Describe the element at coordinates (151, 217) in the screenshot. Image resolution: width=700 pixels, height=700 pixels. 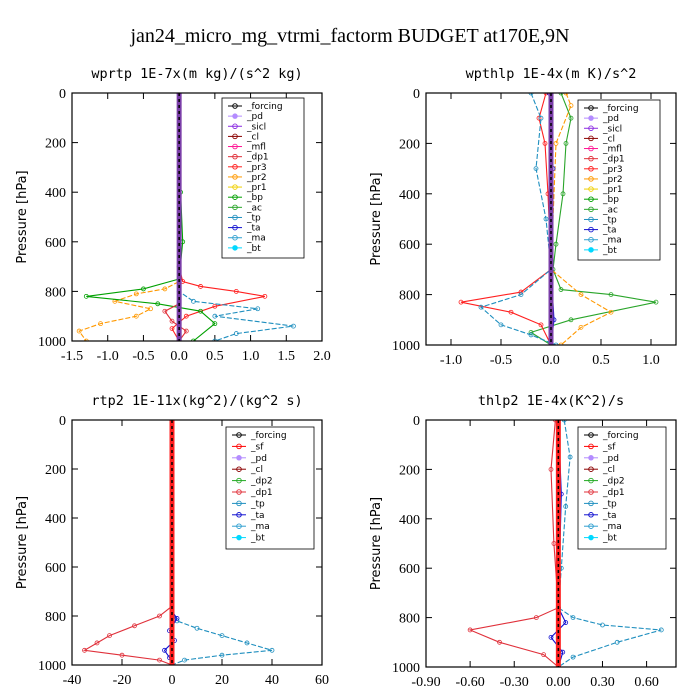
I see `series-line-bp` at that location.